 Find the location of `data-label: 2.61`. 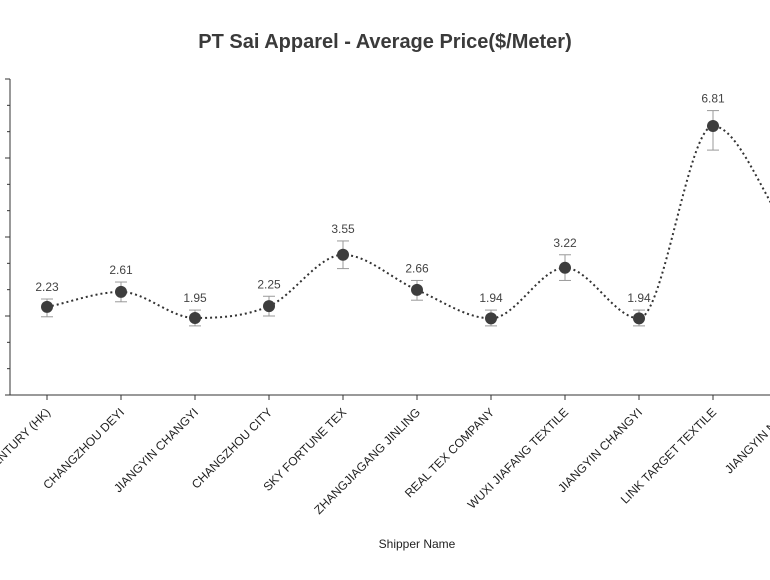

data-label: 2.61 is located at coordinates (121, 270).